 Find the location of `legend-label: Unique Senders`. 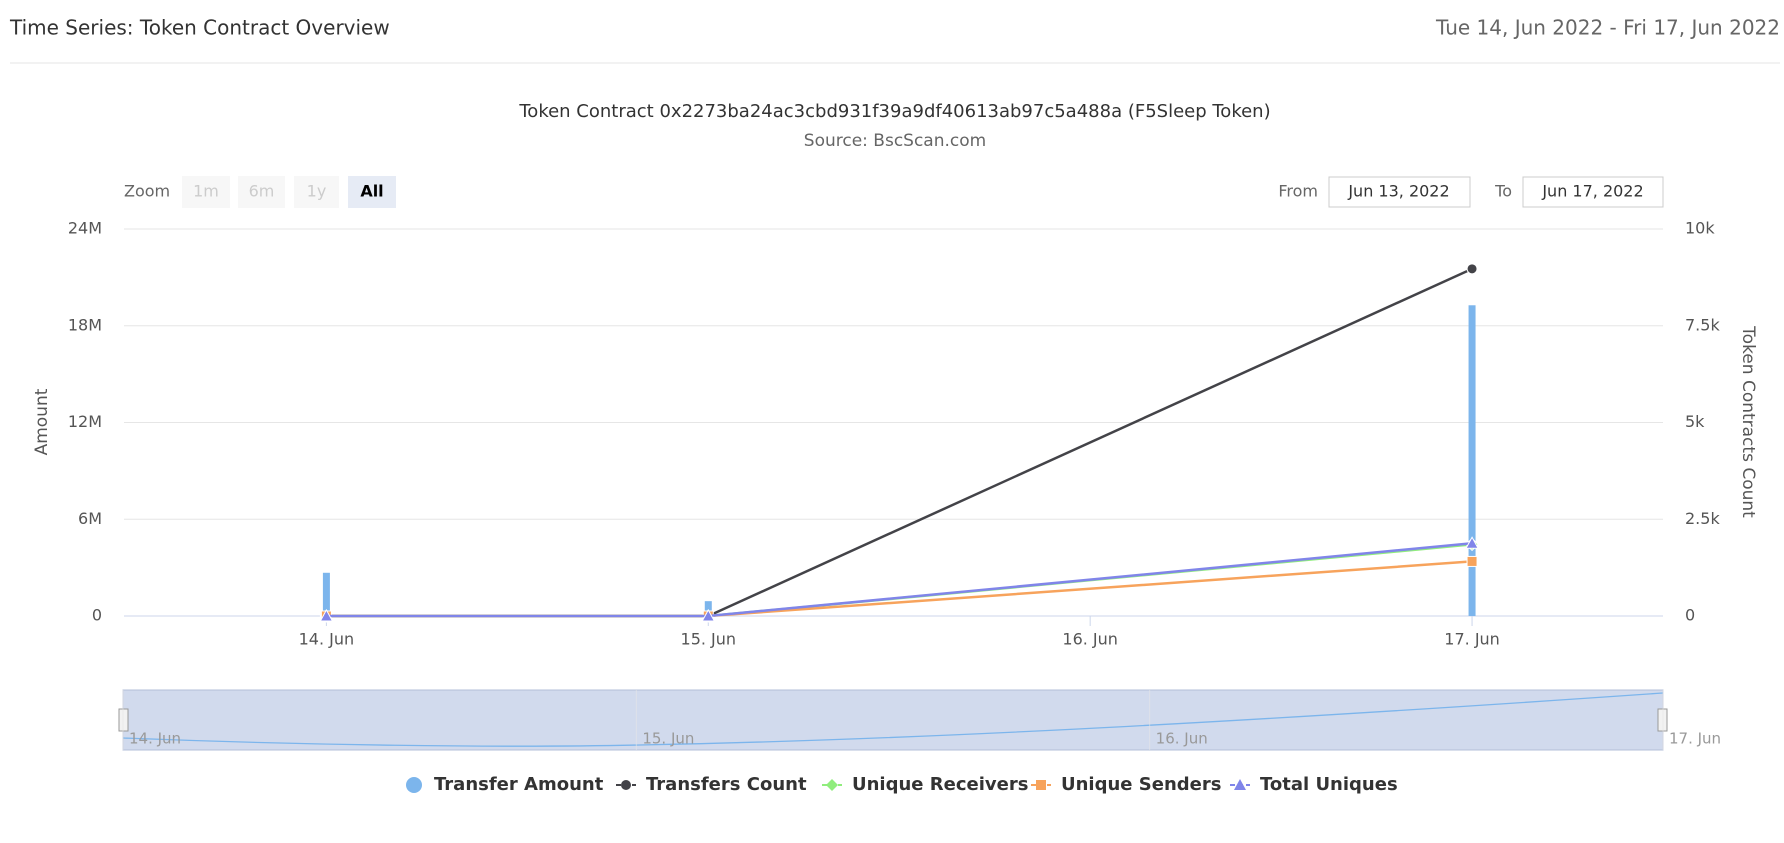

legend-label: Unique Senders is located at coordinates (1141, 784).